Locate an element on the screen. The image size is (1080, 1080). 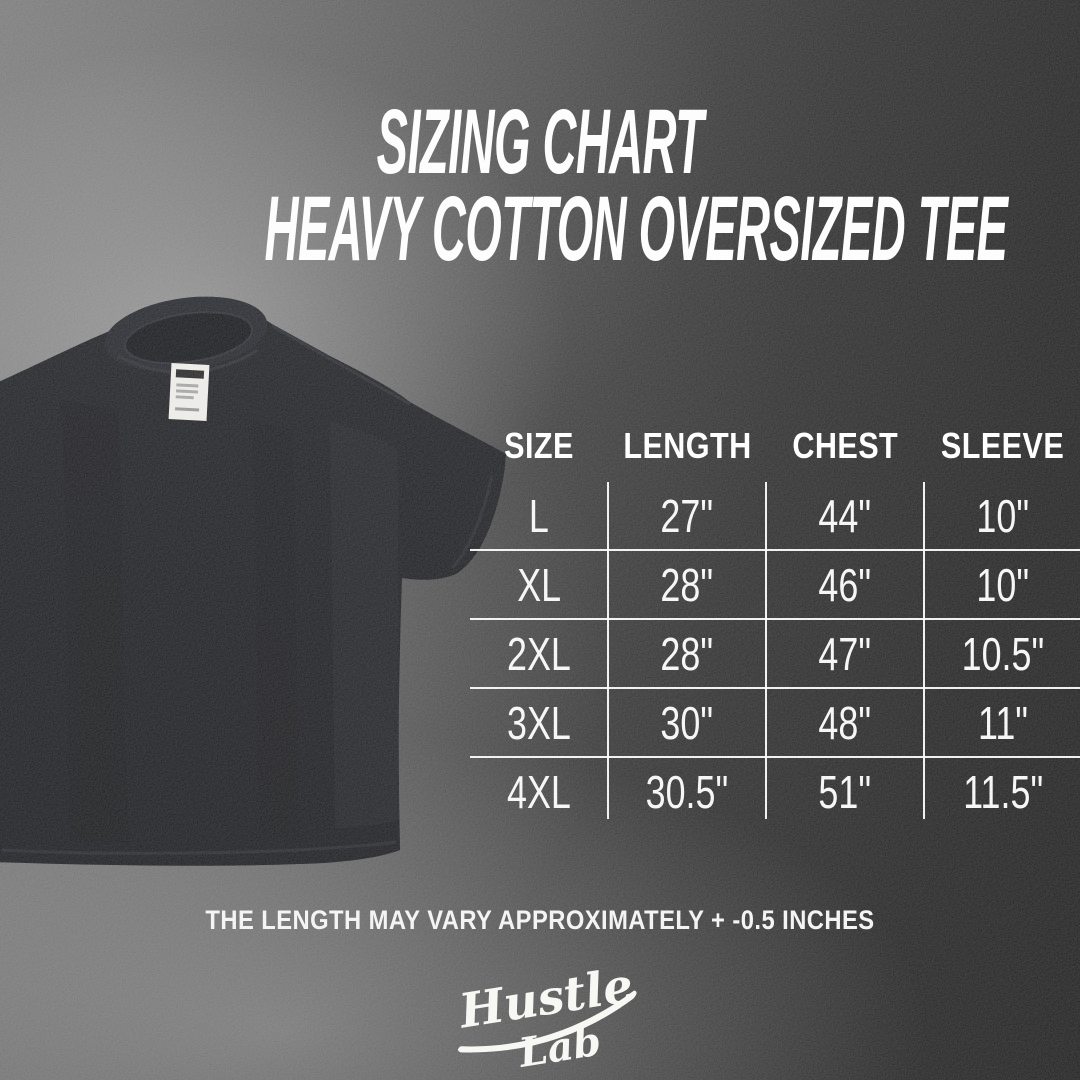
cell-sleeve: 11" is located at coordinates (1002, 722).